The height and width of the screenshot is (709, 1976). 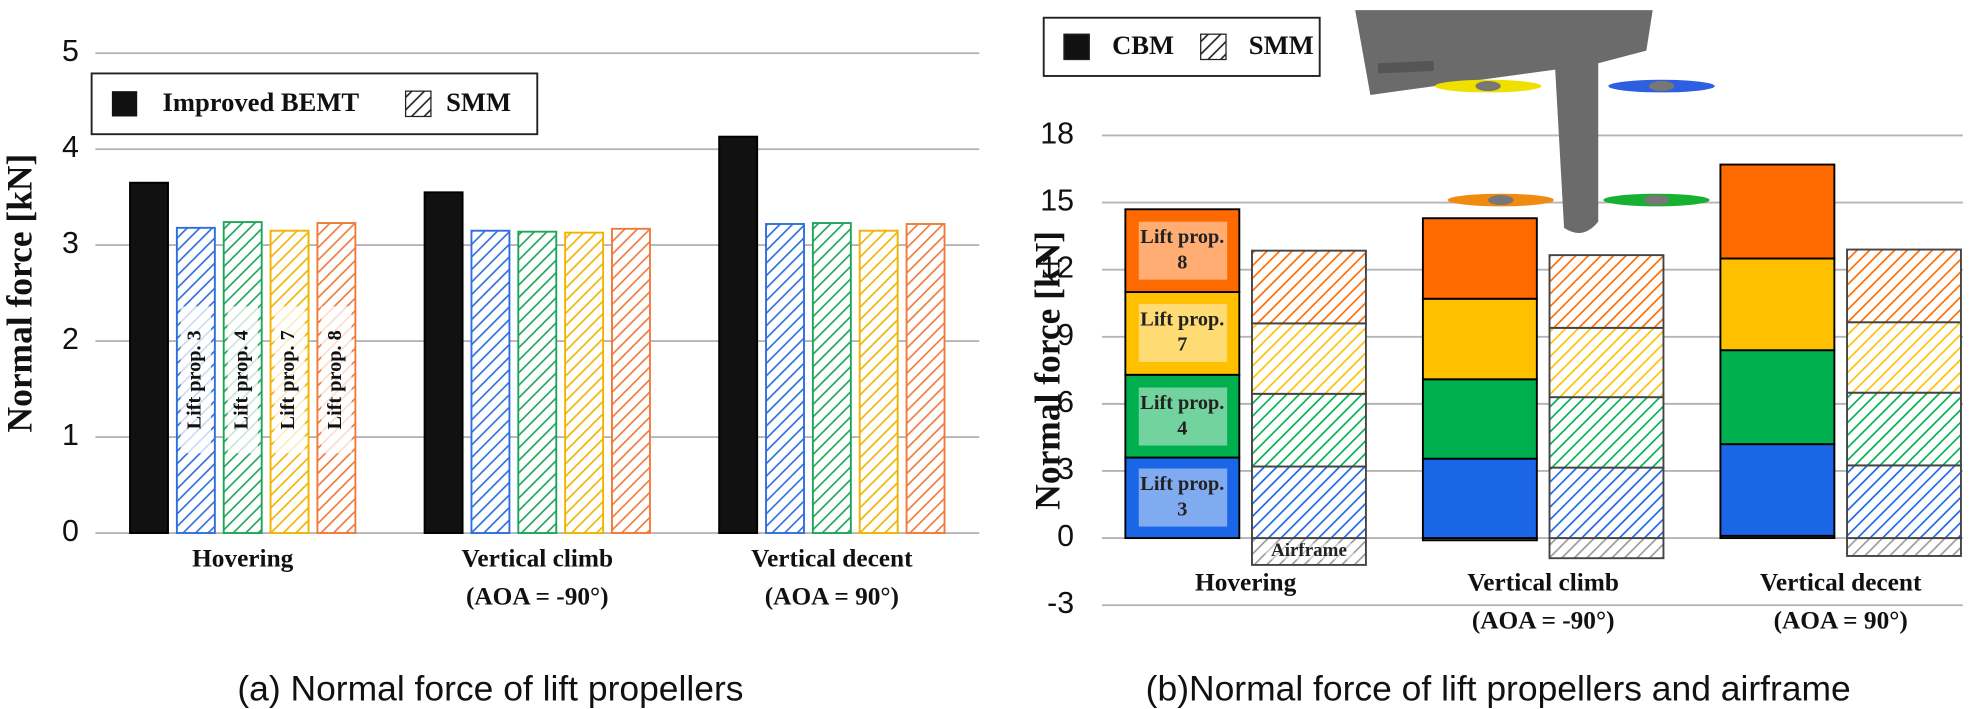 What do you see at coordinates (1057, 201) in the screenshot?
I see `y-tick-label: 15` at bounding box center [1057, 201].